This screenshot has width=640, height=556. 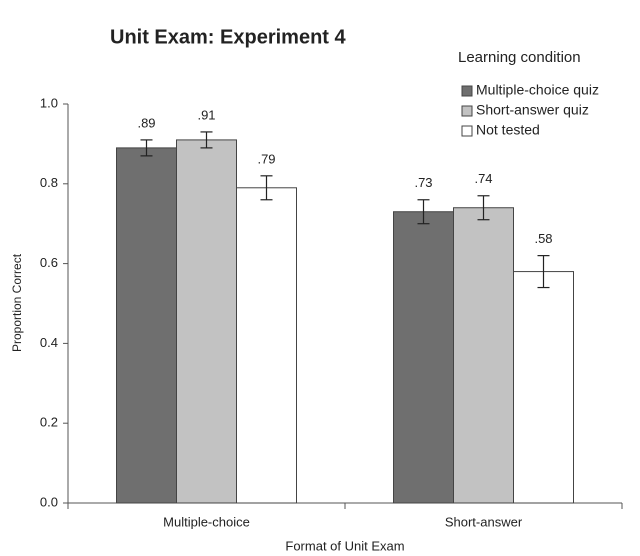 I want to click on x-tick-label: Short-answer, so click(x=484, y=521).